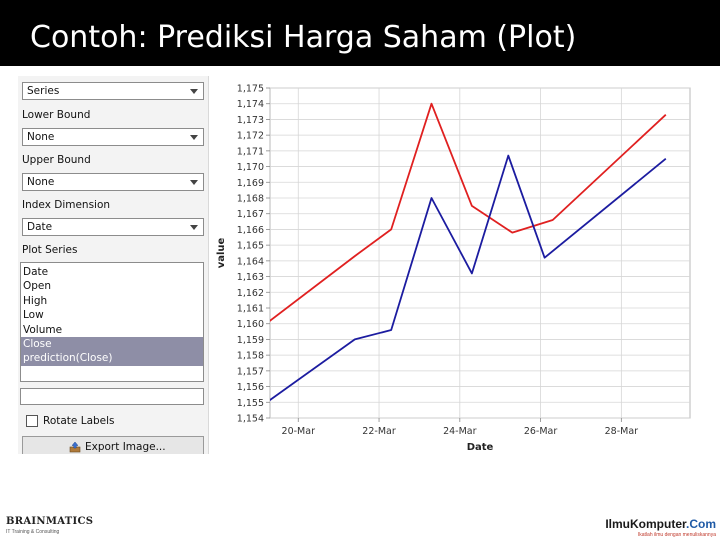  Describe the element at coordinates (36, 272) in the screenshot. I see `list-item: Date` at that location.